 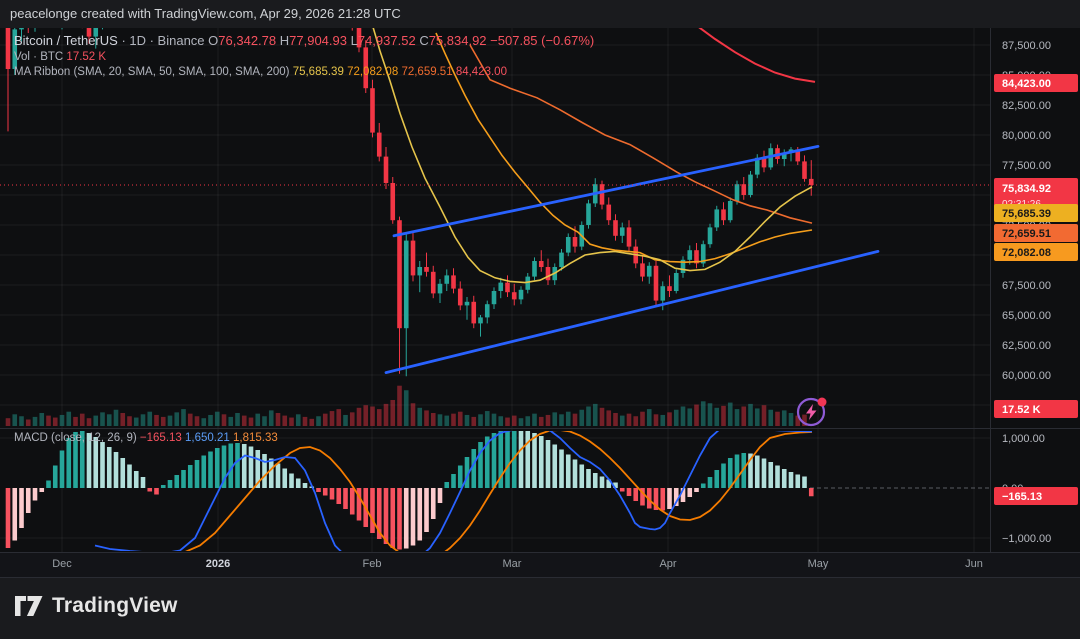 I want to click on sma200-line, so click(x=757, y=55).